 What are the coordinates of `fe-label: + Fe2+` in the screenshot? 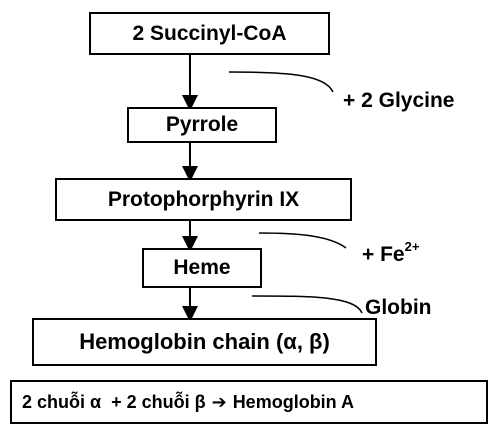 It's located at (391, 253).